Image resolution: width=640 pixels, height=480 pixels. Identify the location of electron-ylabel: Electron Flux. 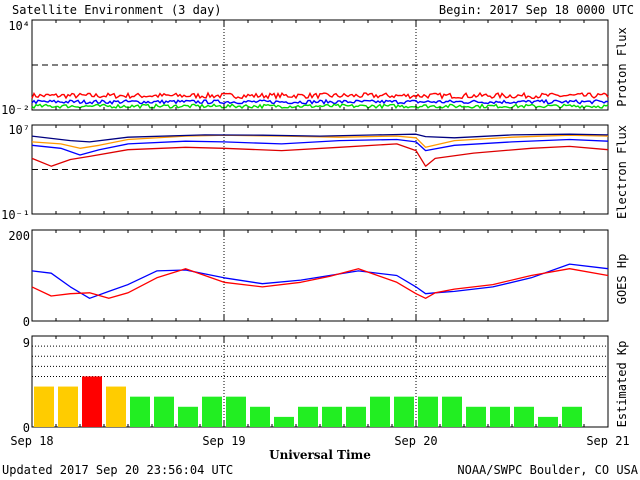
(622, 172).